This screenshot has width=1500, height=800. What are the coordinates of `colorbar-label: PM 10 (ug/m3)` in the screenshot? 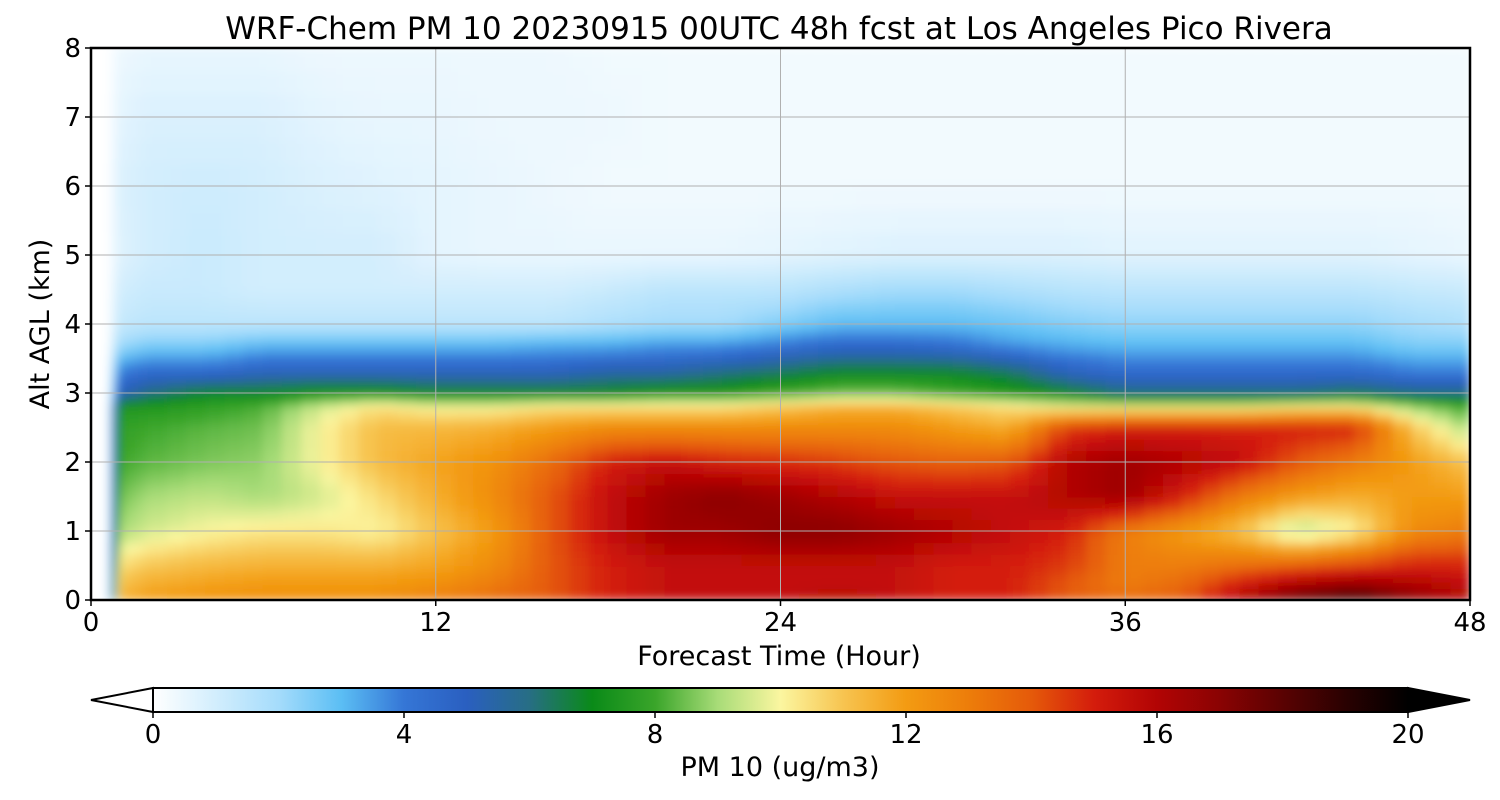 It's located at (780, 767).